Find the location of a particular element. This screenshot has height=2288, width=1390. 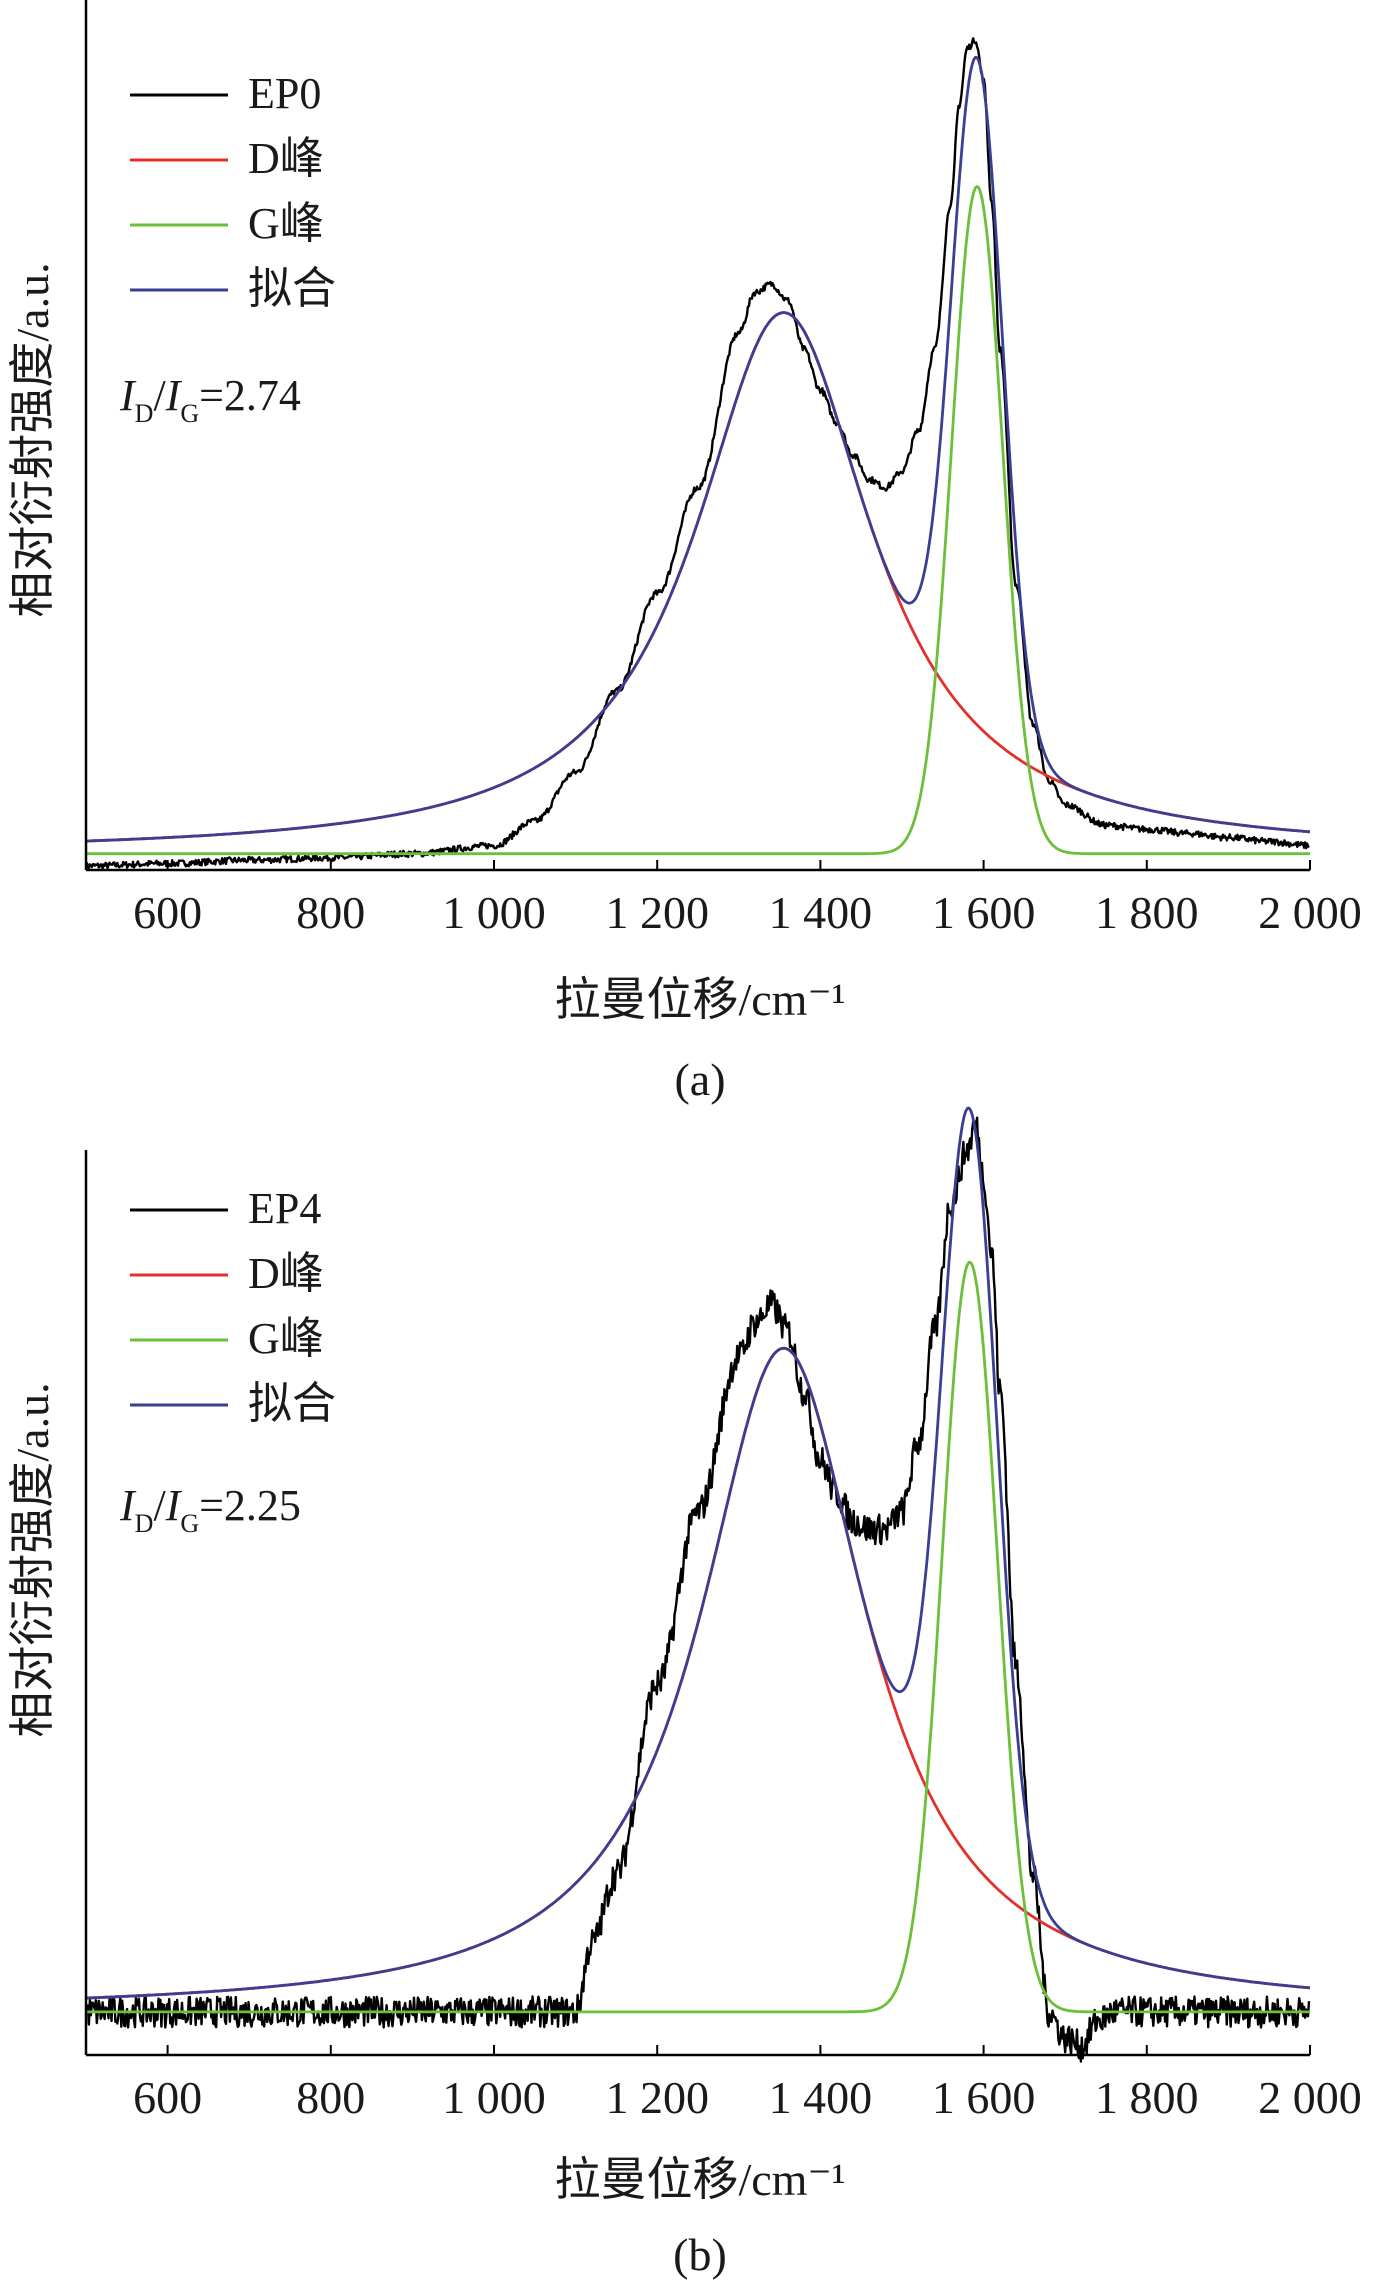

panel-a-tick-labels: 600 800 1 000 1 200 1 400 1 600 1 800 2 000 is located at coordinates (747, 912).